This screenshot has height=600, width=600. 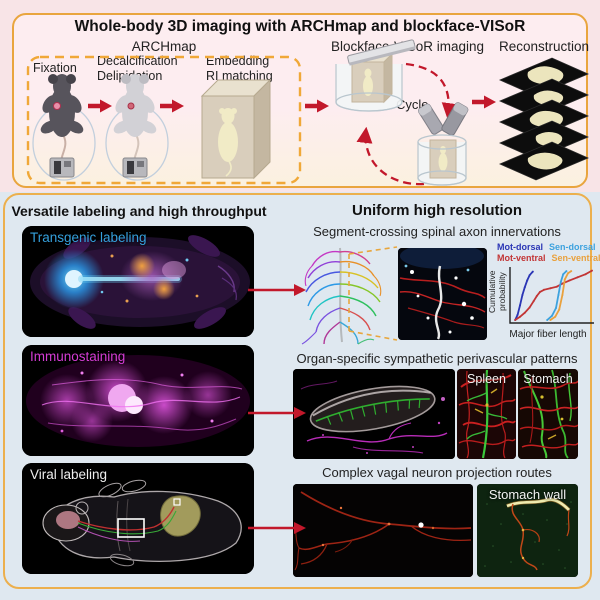 I want to click on immunostaining-art, so click(x=138, y=400).